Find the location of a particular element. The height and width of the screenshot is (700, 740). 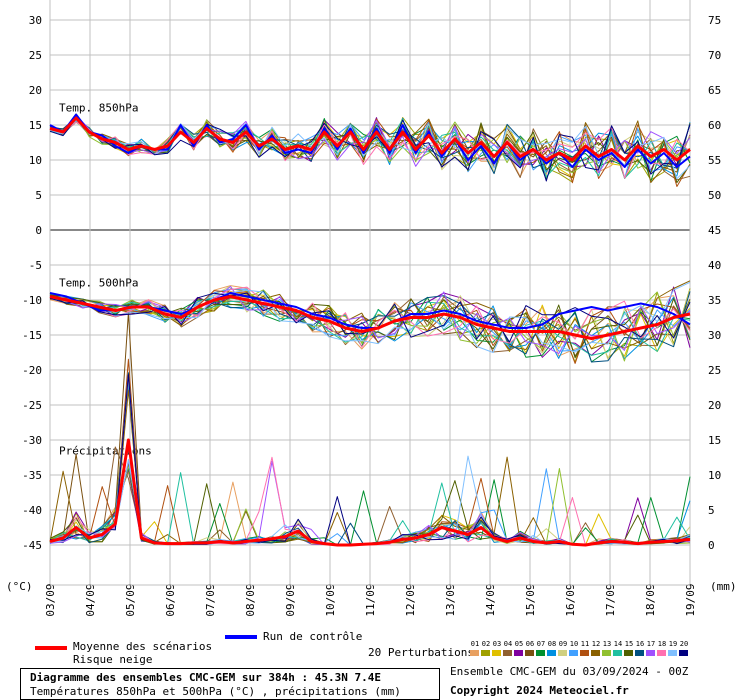

y-tick-right: 25 is located at coordinates (714, 370).